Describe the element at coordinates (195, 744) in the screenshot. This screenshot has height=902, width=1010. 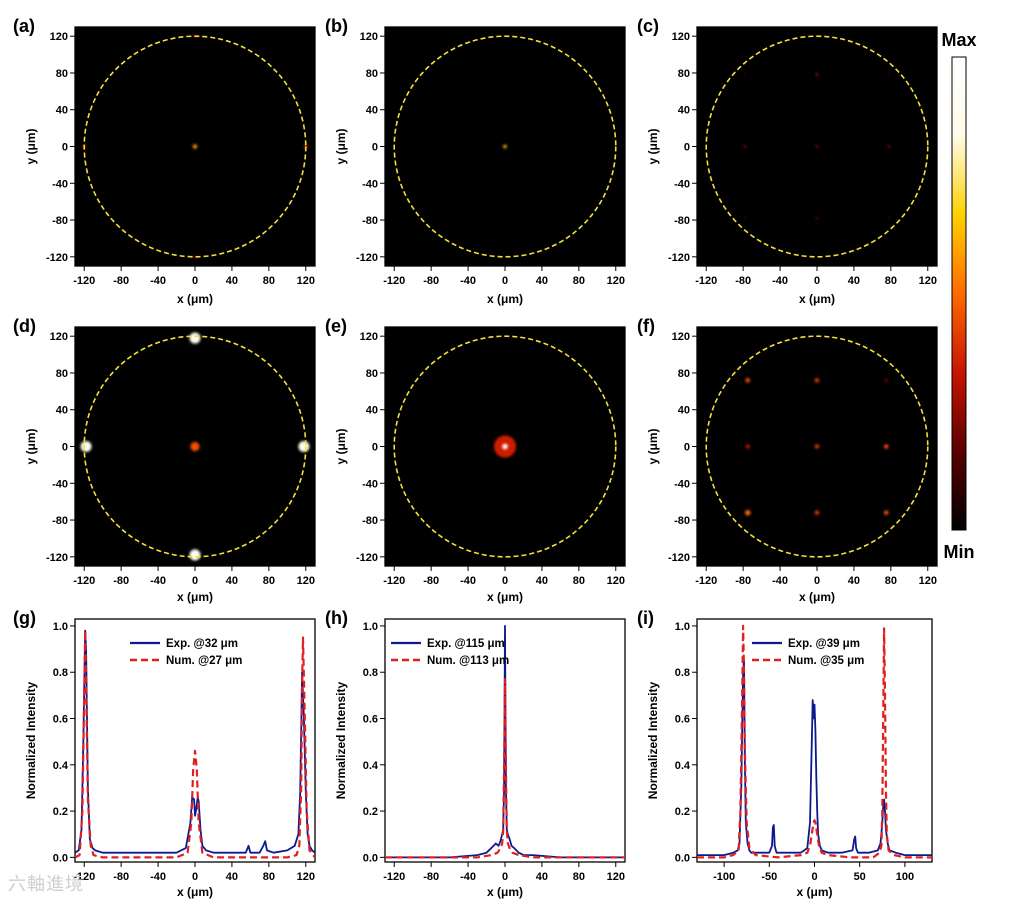
I see `series-line-num` at that location.